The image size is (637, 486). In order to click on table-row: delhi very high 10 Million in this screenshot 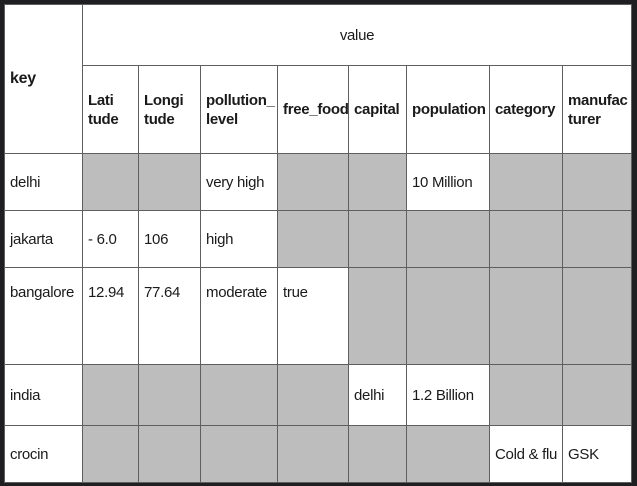, I will do `click(318, 182)`.